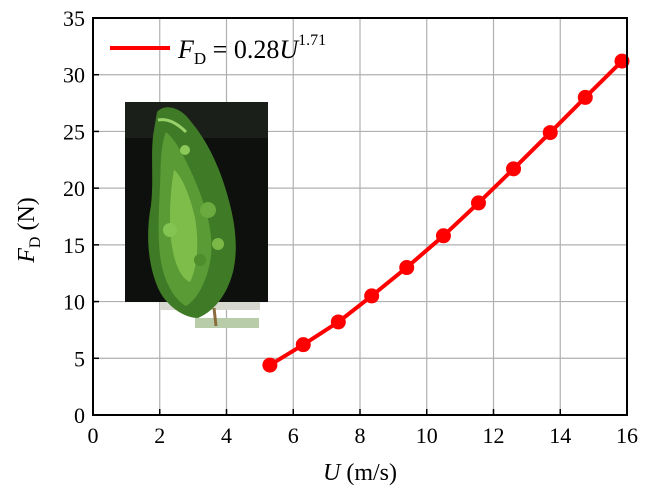 This screenshot has width=656, height=496. I want to click on y-tick-label: 25, so click(74, 131).